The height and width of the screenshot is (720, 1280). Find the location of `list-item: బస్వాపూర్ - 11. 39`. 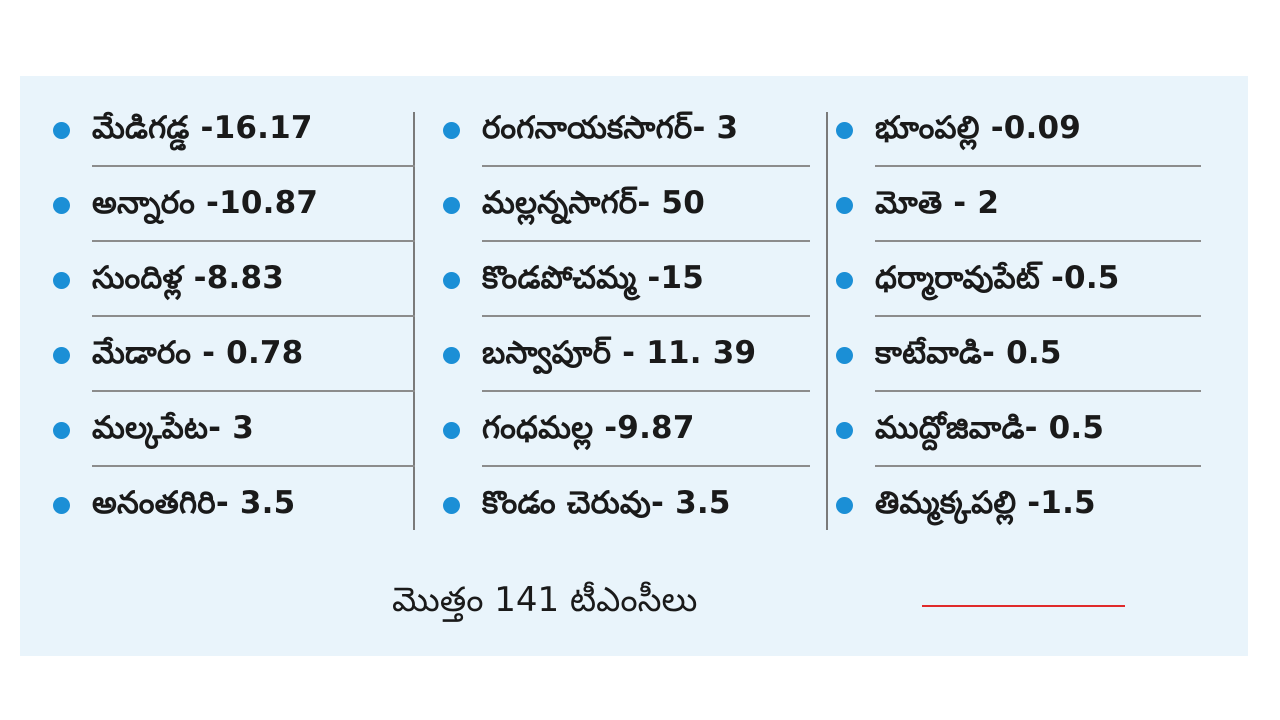

list-item: బస్వాపూర్ - 11. 39 is located at coordinates (625, 354).